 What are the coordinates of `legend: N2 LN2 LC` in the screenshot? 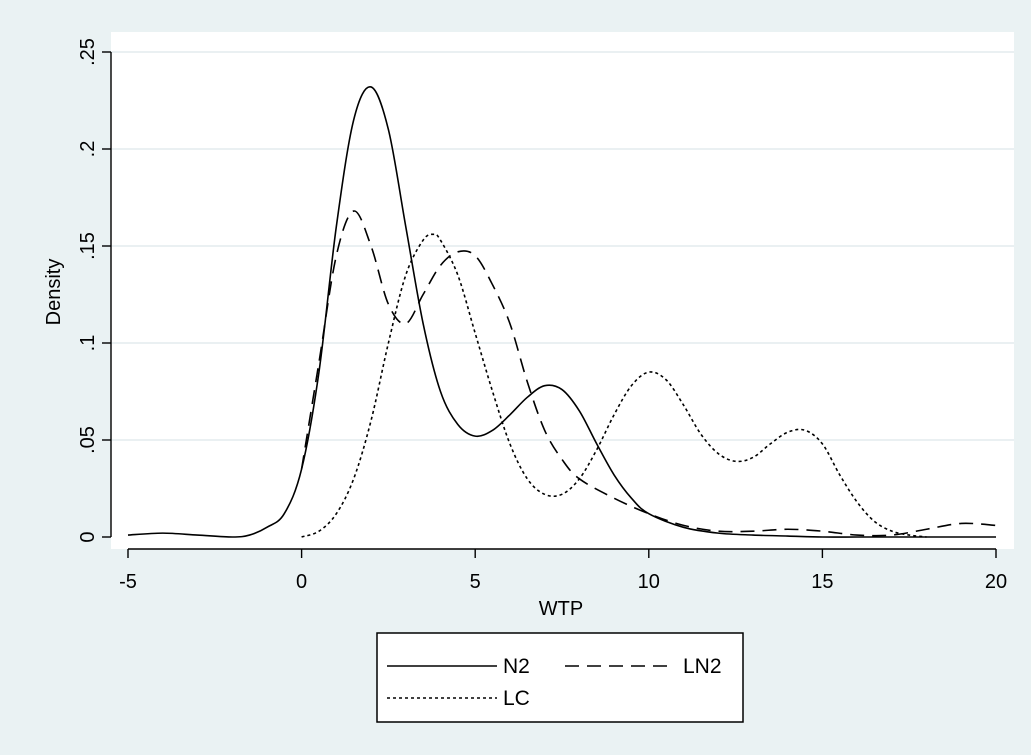 It's located at (560, 677).